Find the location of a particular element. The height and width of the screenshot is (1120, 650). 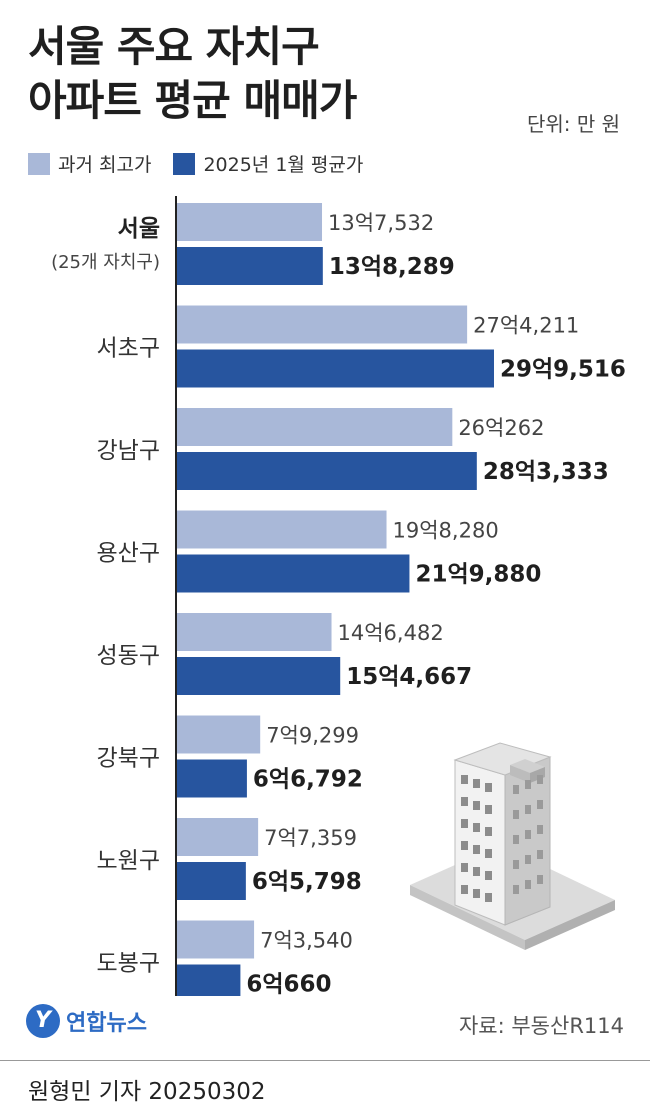

value-label-past: 7억7,359 is located at coordinates (310, 838).